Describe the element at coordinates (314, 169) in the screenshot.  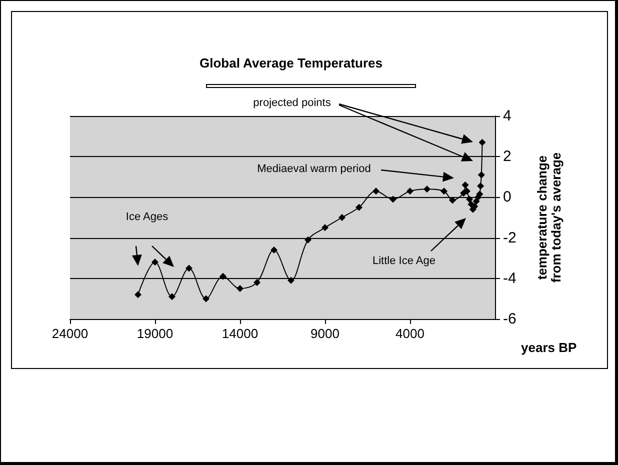
I see `annotation: Mediaeval warm period` at that location.